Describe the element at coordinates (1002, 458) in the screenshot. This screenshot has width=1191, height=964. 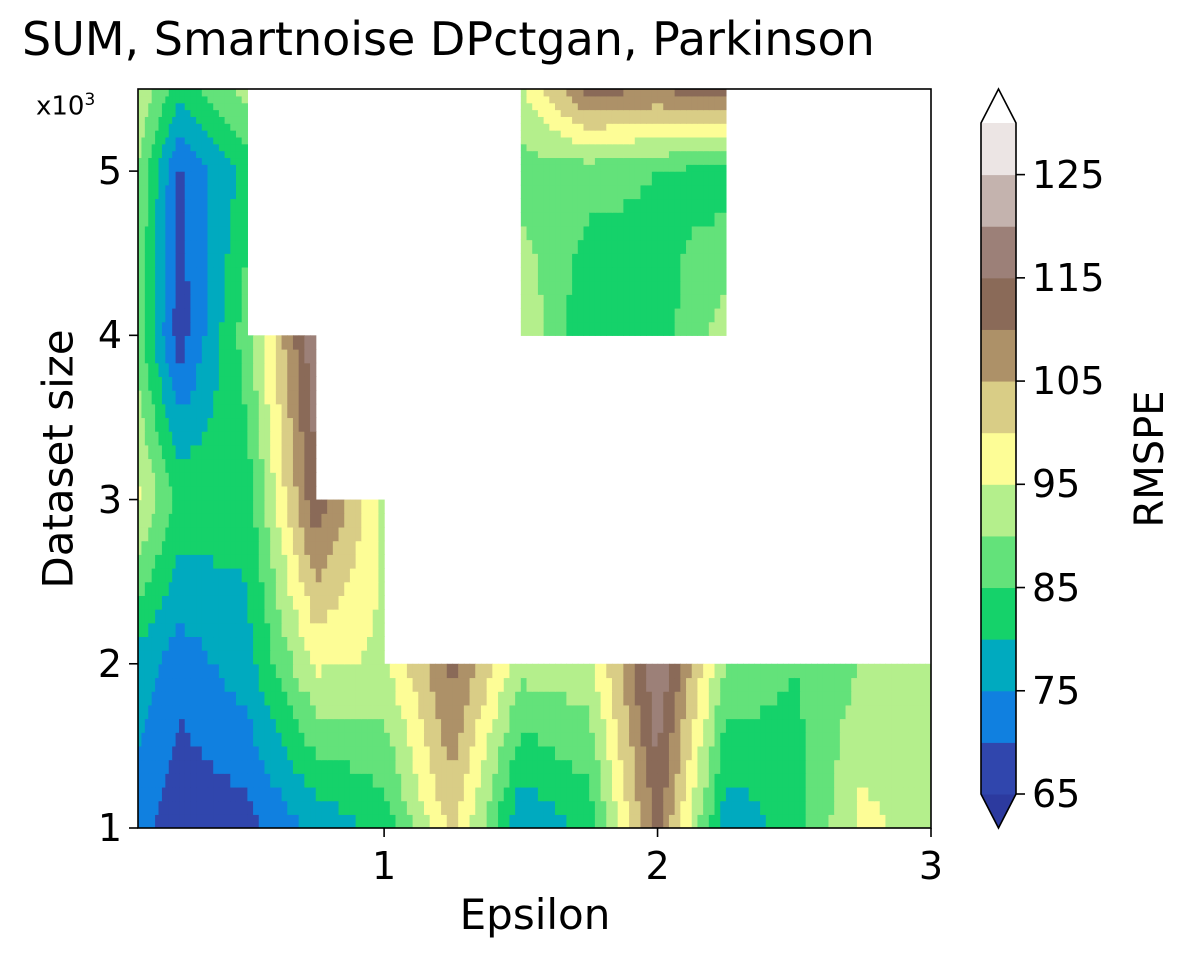
I see `colorbar` at that location.